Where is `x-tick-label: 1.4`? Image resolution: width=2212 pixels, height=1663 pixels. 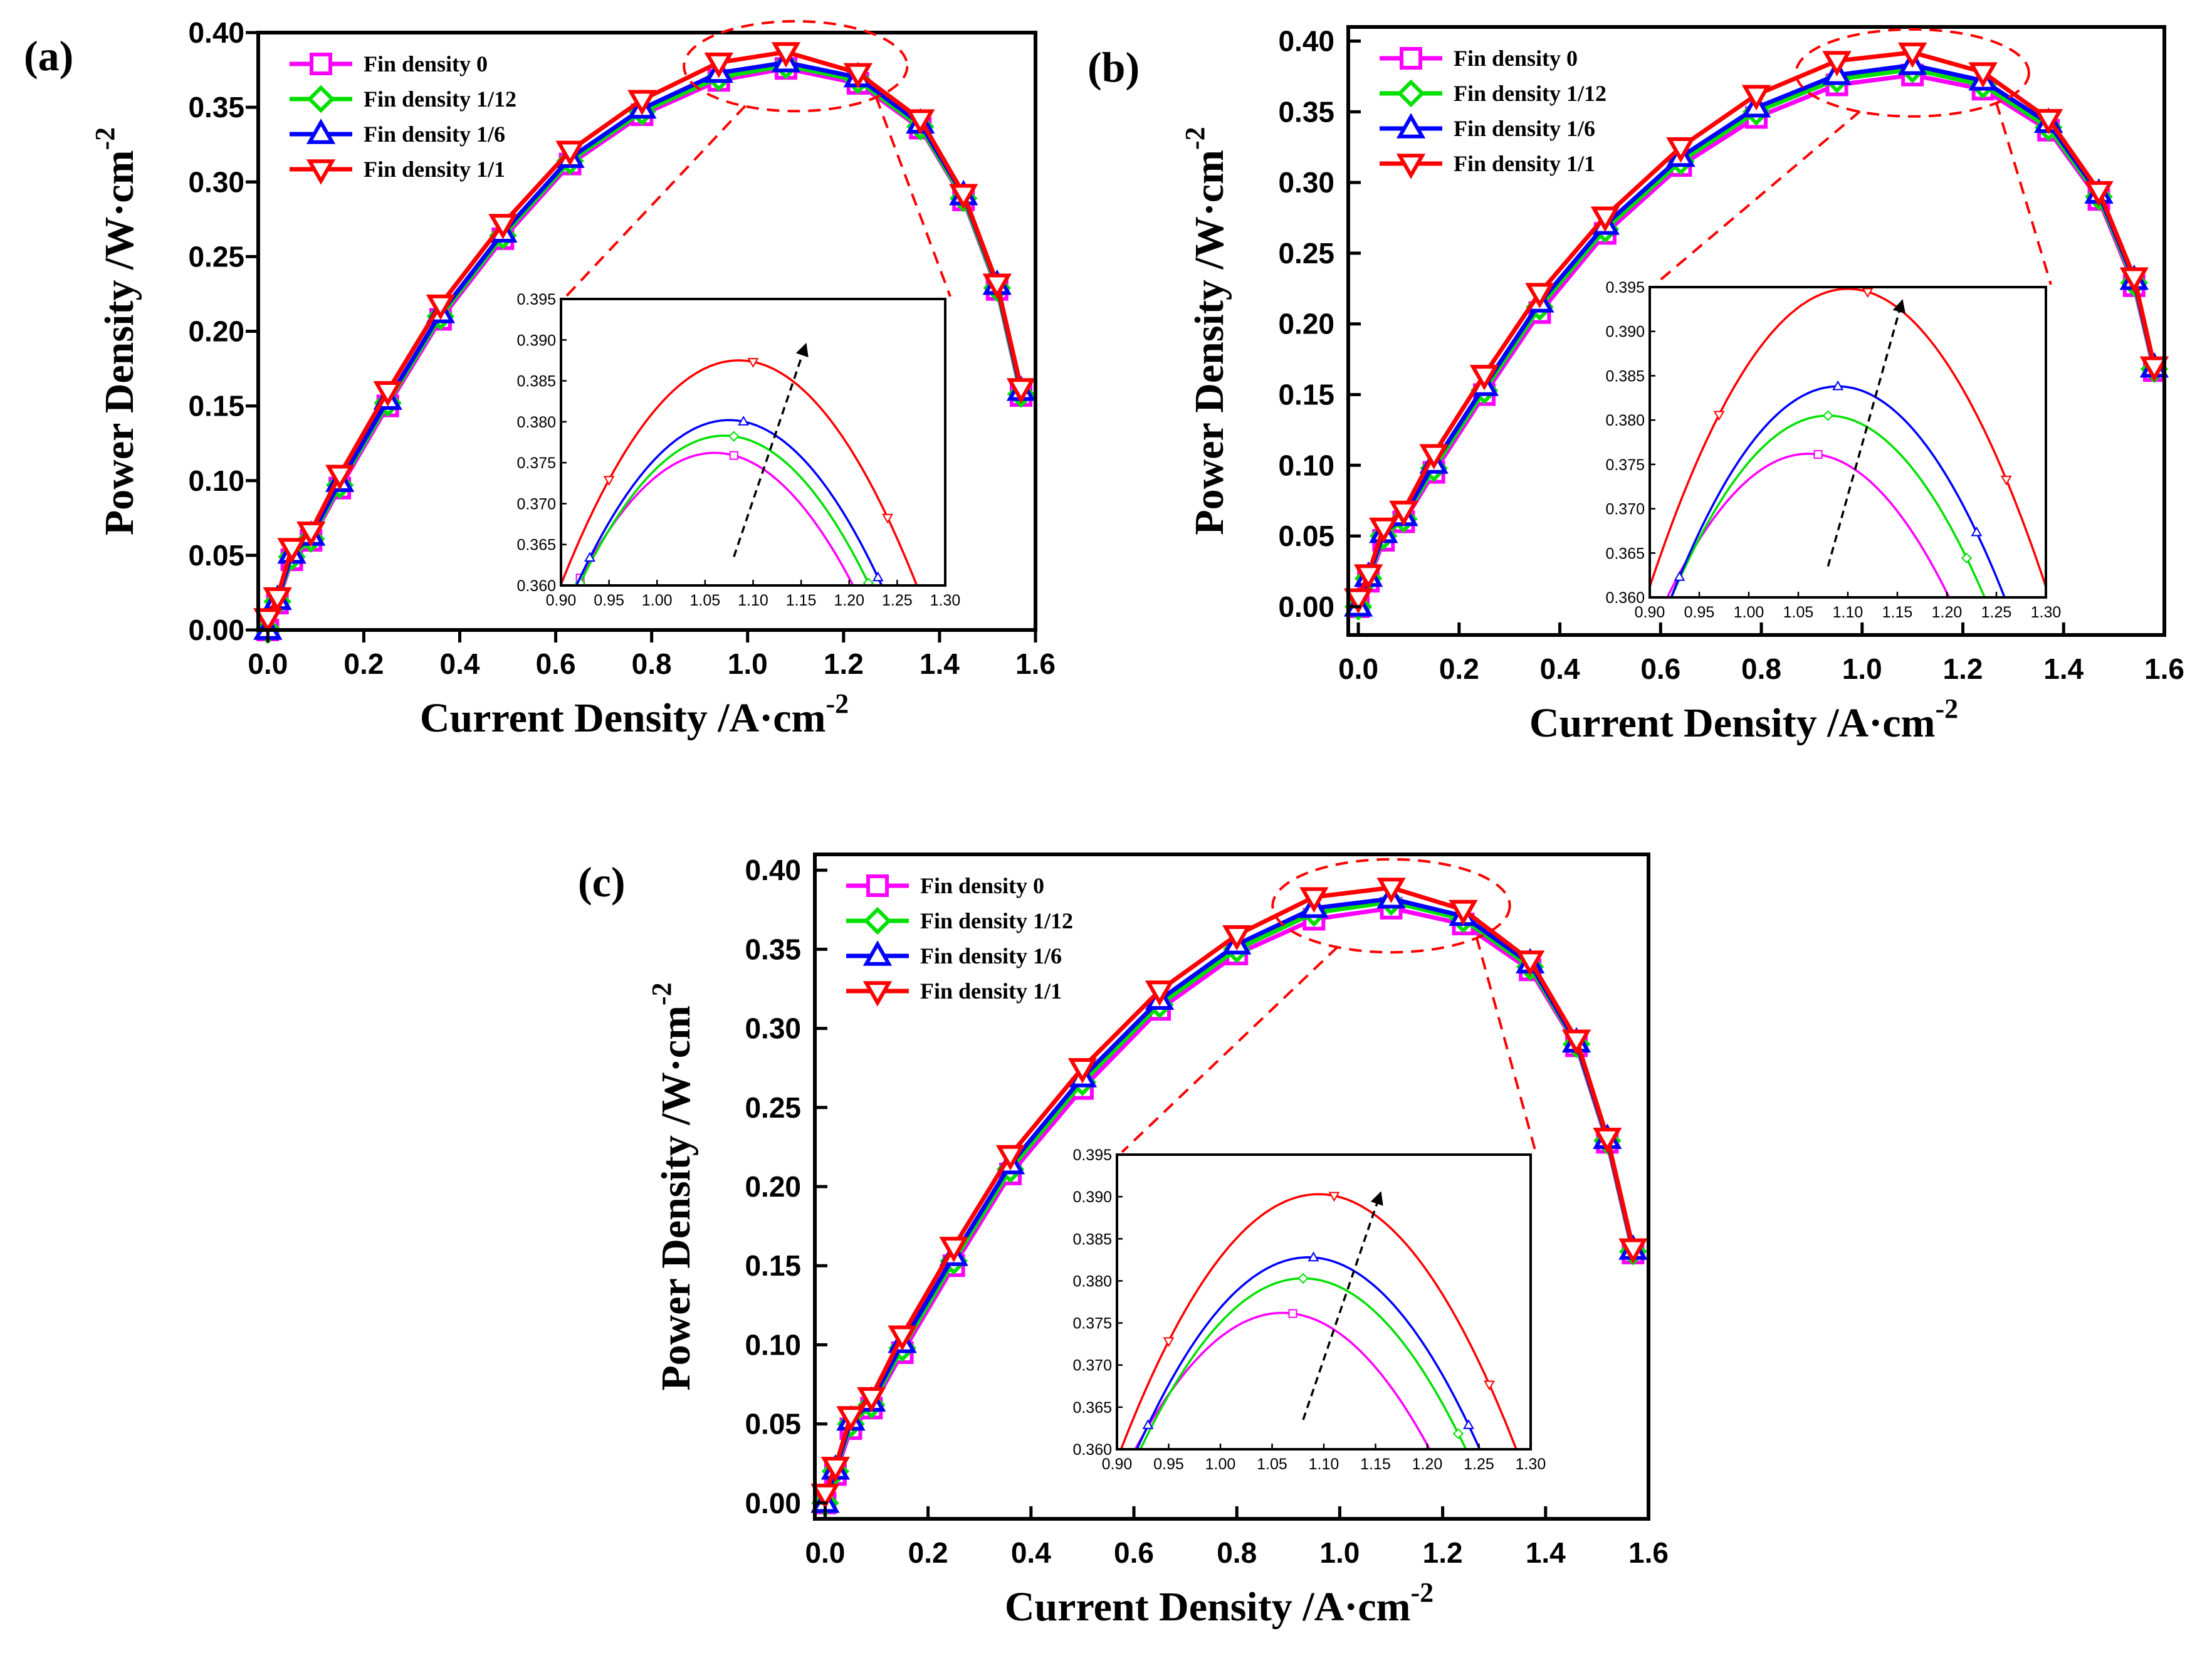
x-tick-label: 1.4 is located at coordinates (1546, 1552).